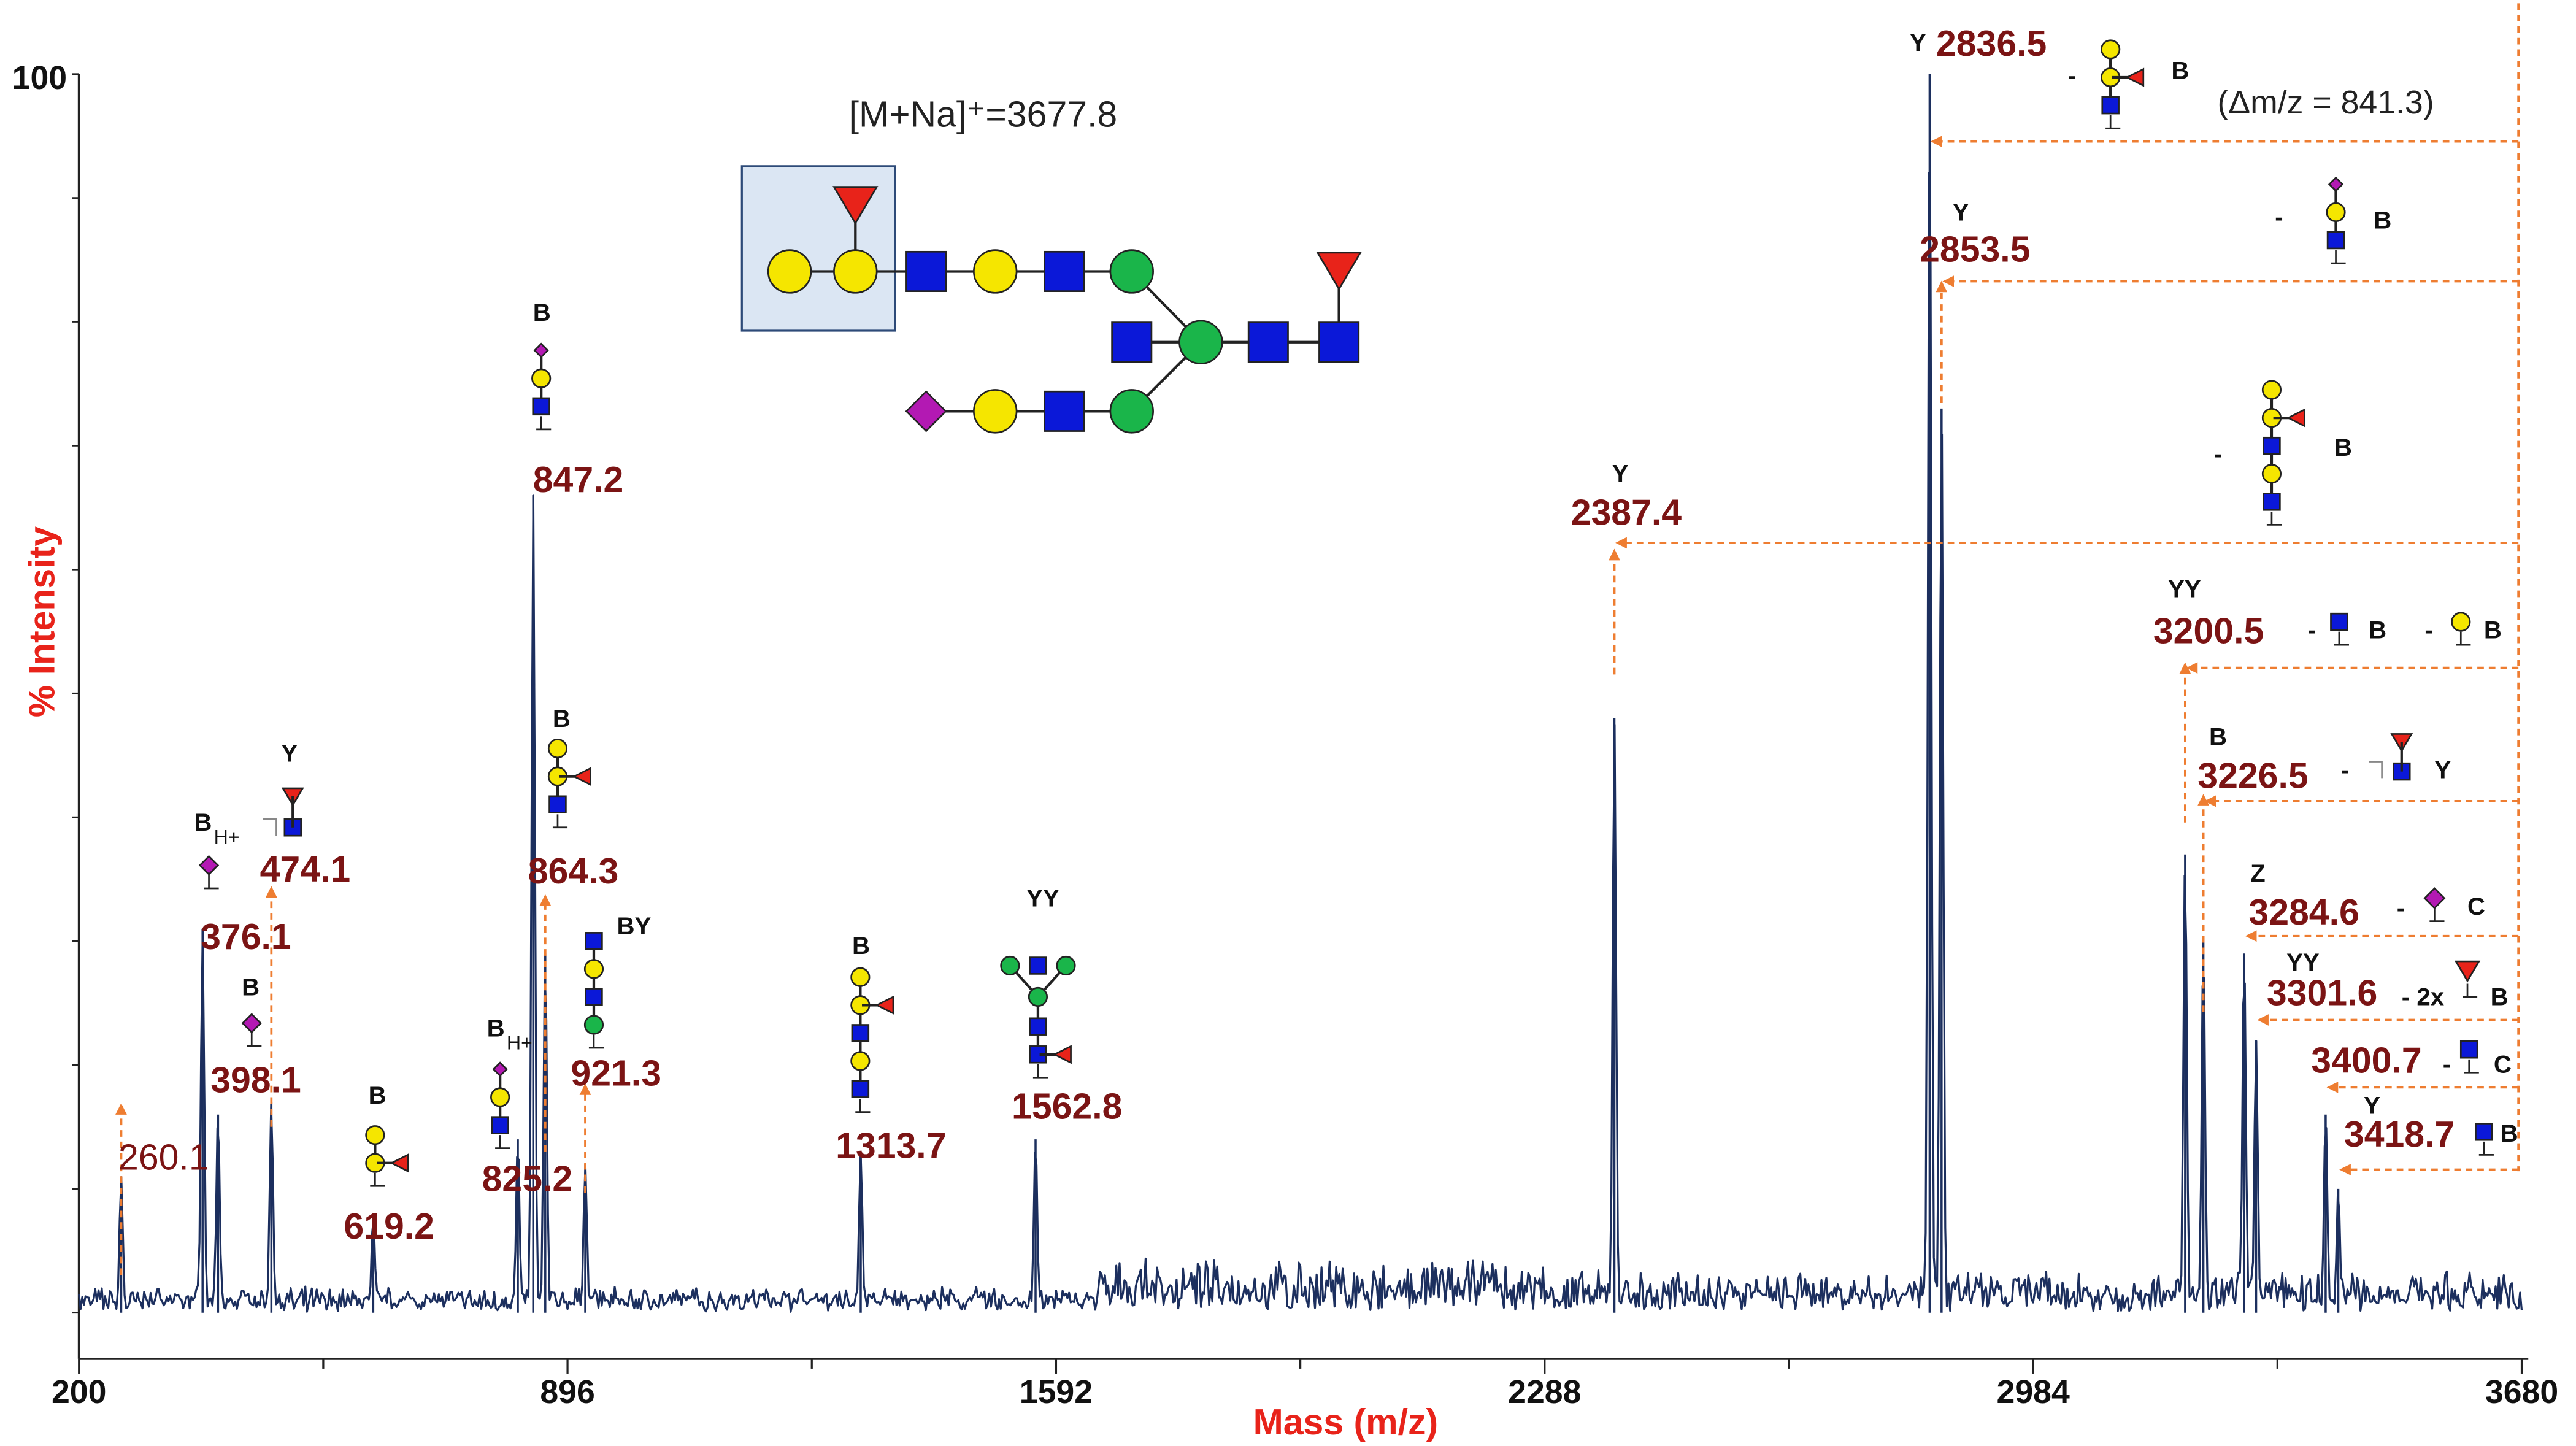 This screenshot has height=1446, width=2576. I want to click on y-tick-label: 100, so click(39, 78).